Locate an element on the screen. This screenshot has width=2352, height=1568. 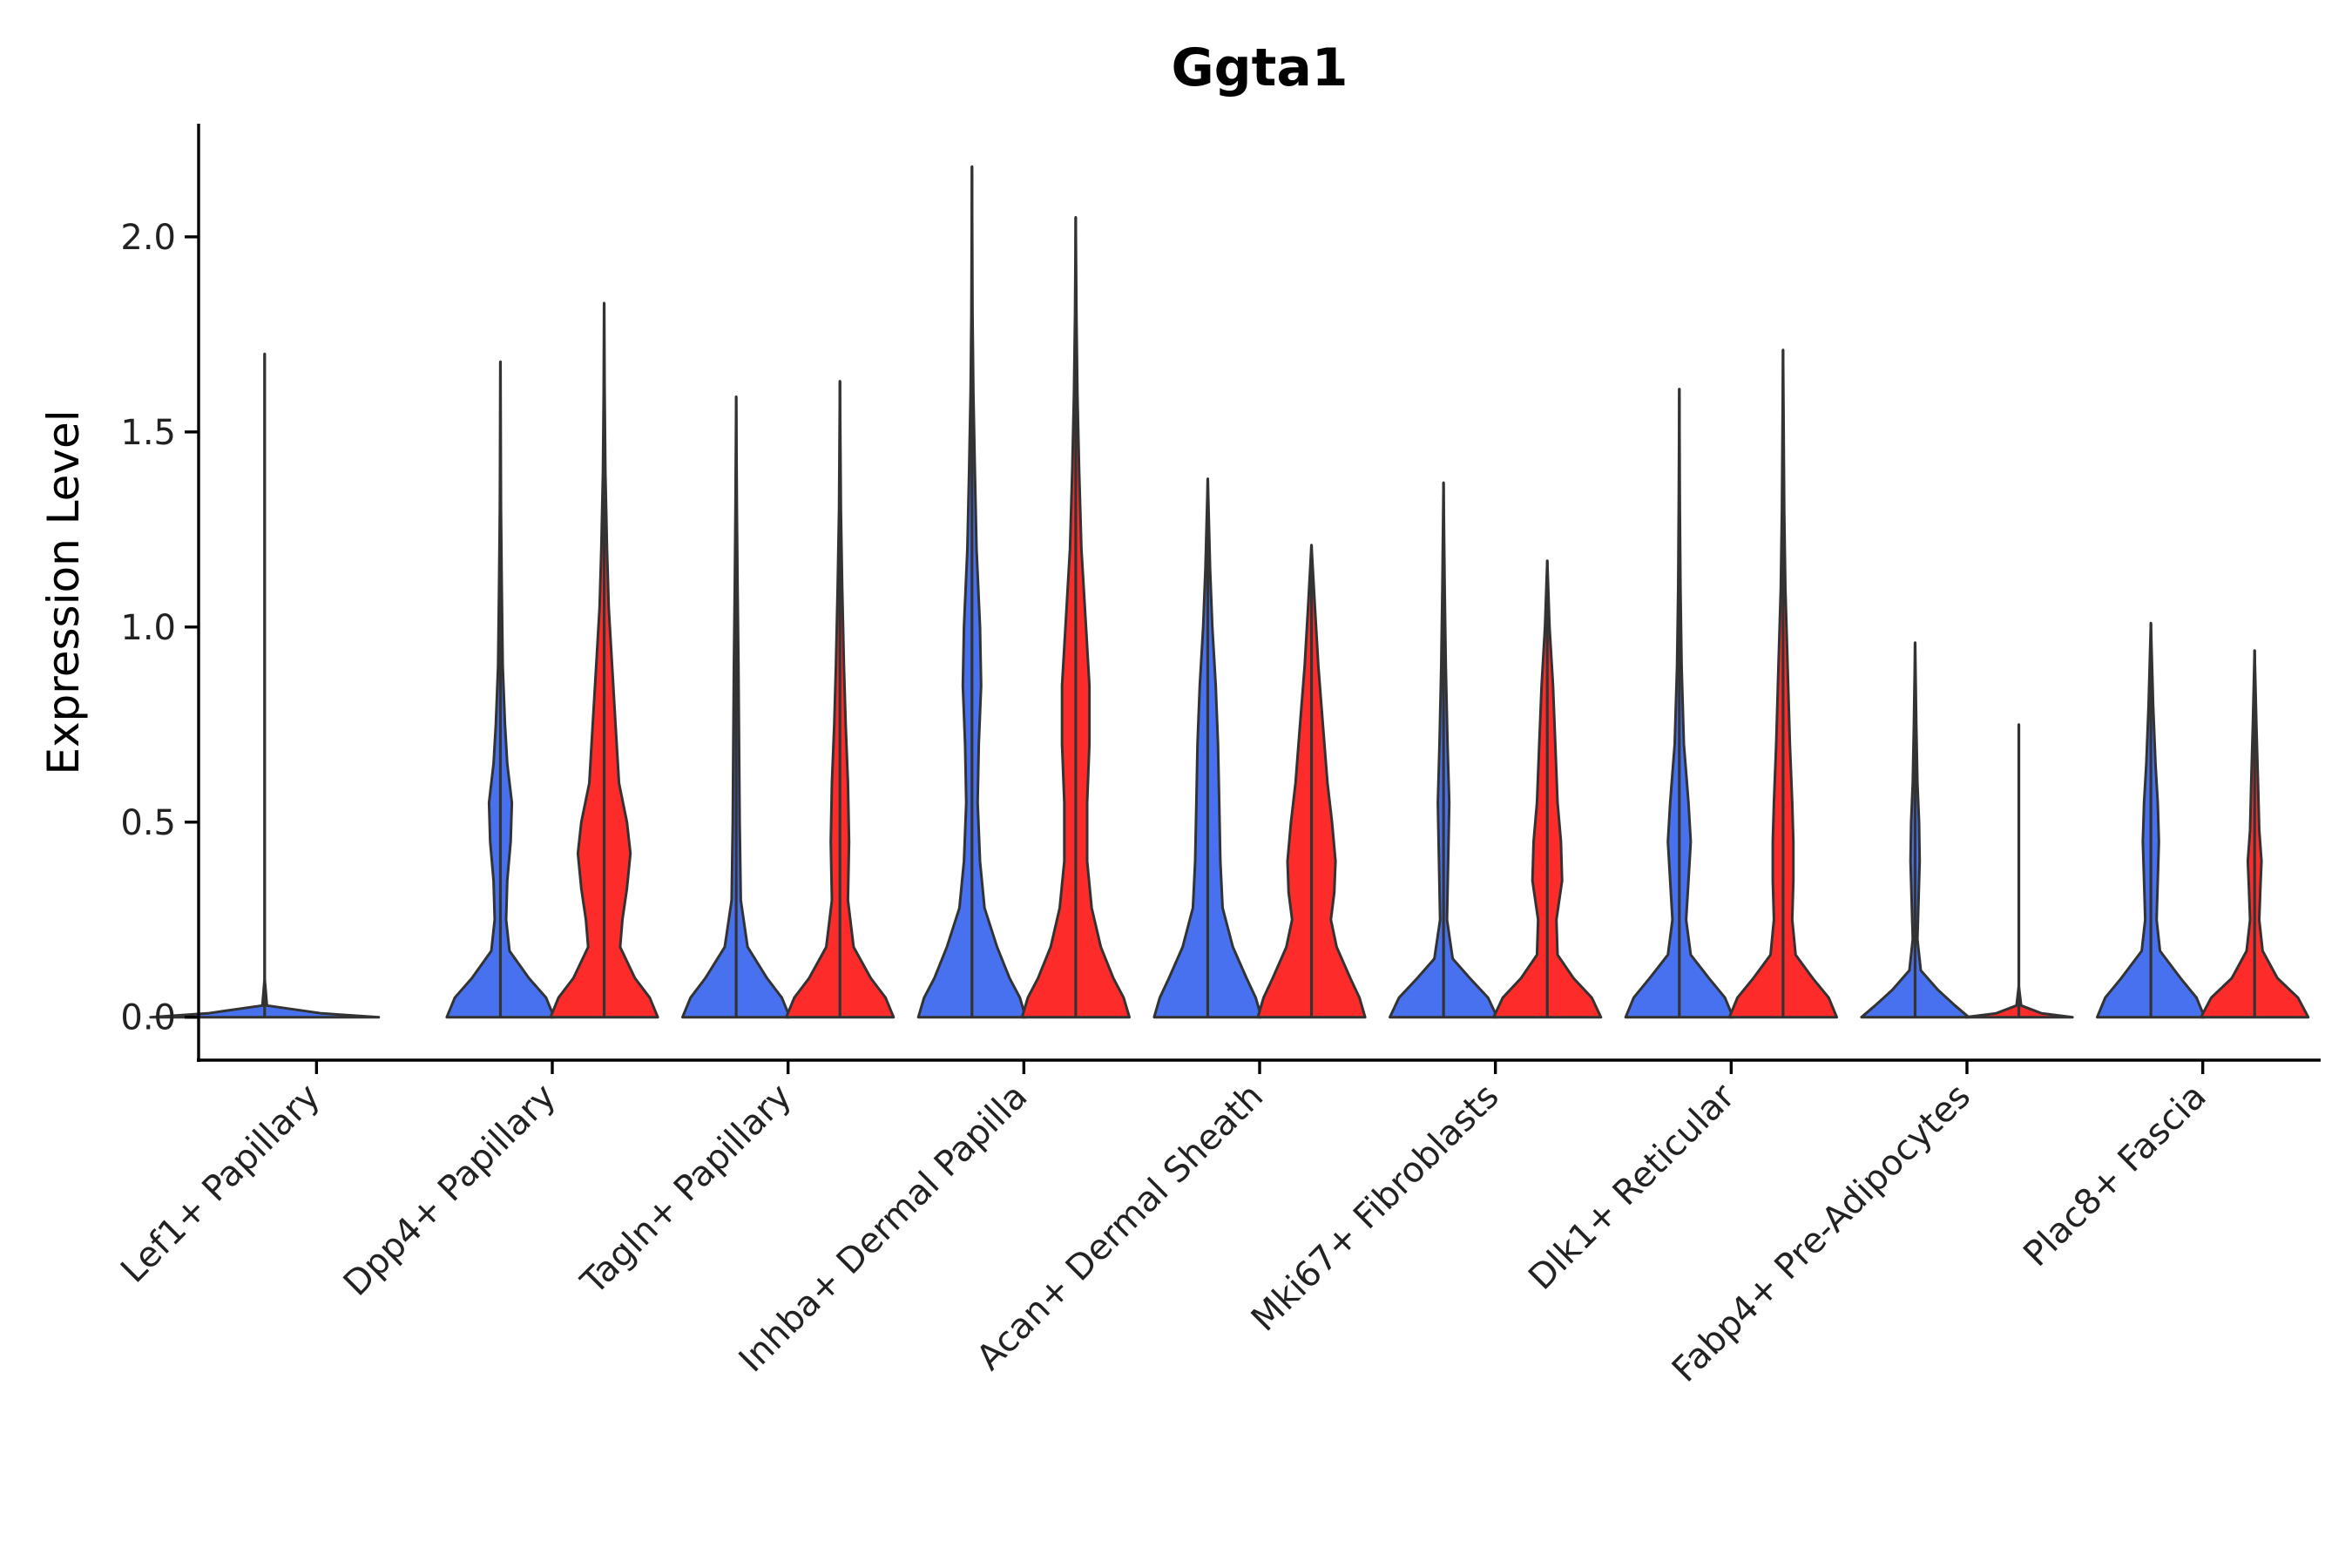
y-tick-label-3: 1.5 is located at coordinates (148, 433).